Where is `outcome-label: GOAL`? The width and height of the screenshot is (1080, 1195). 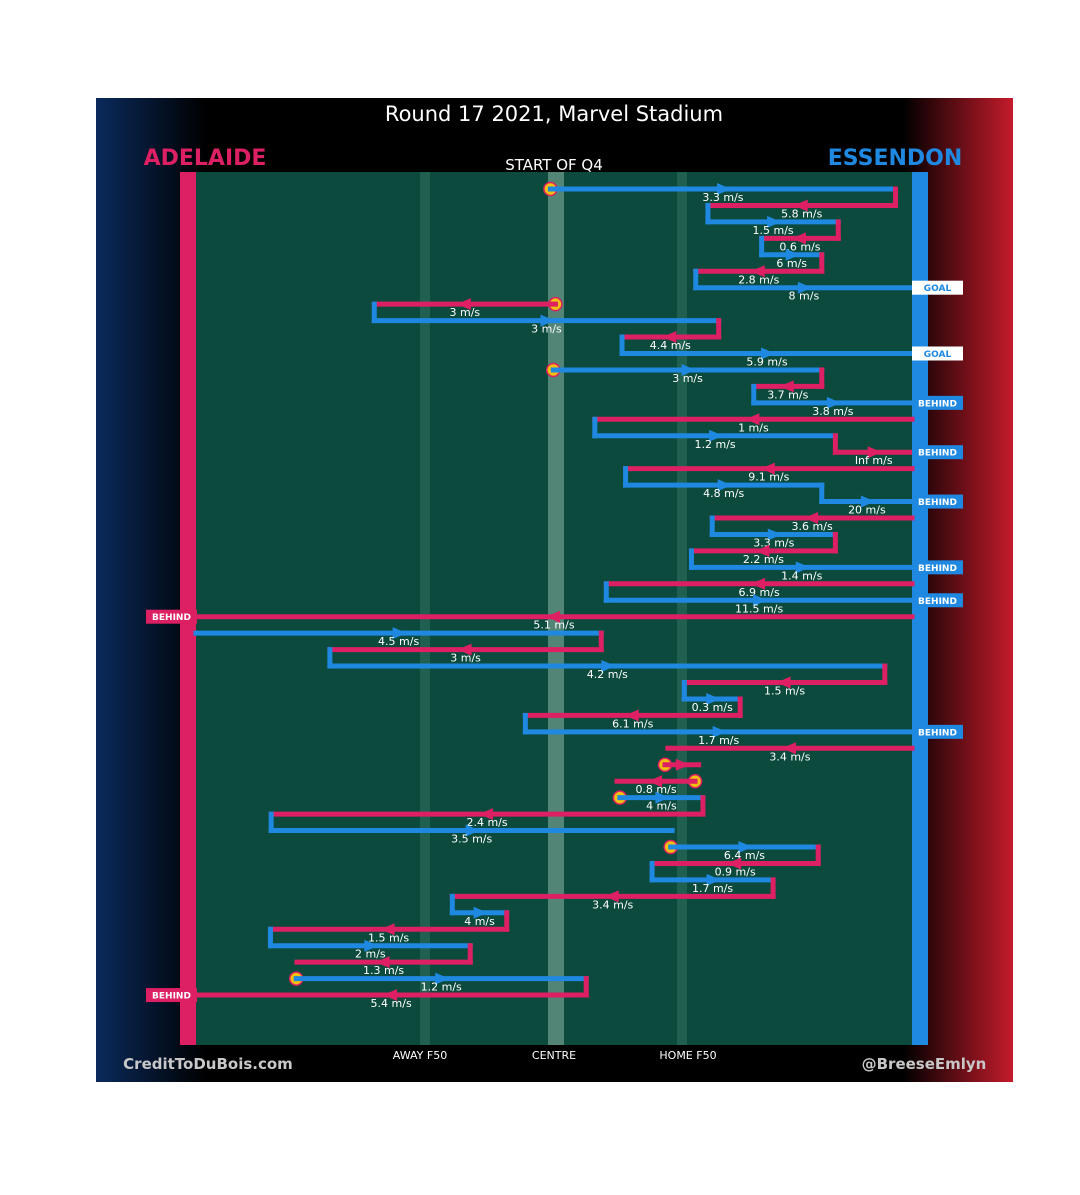
outcome-label: GOAL is located at coordinates (938, 289).